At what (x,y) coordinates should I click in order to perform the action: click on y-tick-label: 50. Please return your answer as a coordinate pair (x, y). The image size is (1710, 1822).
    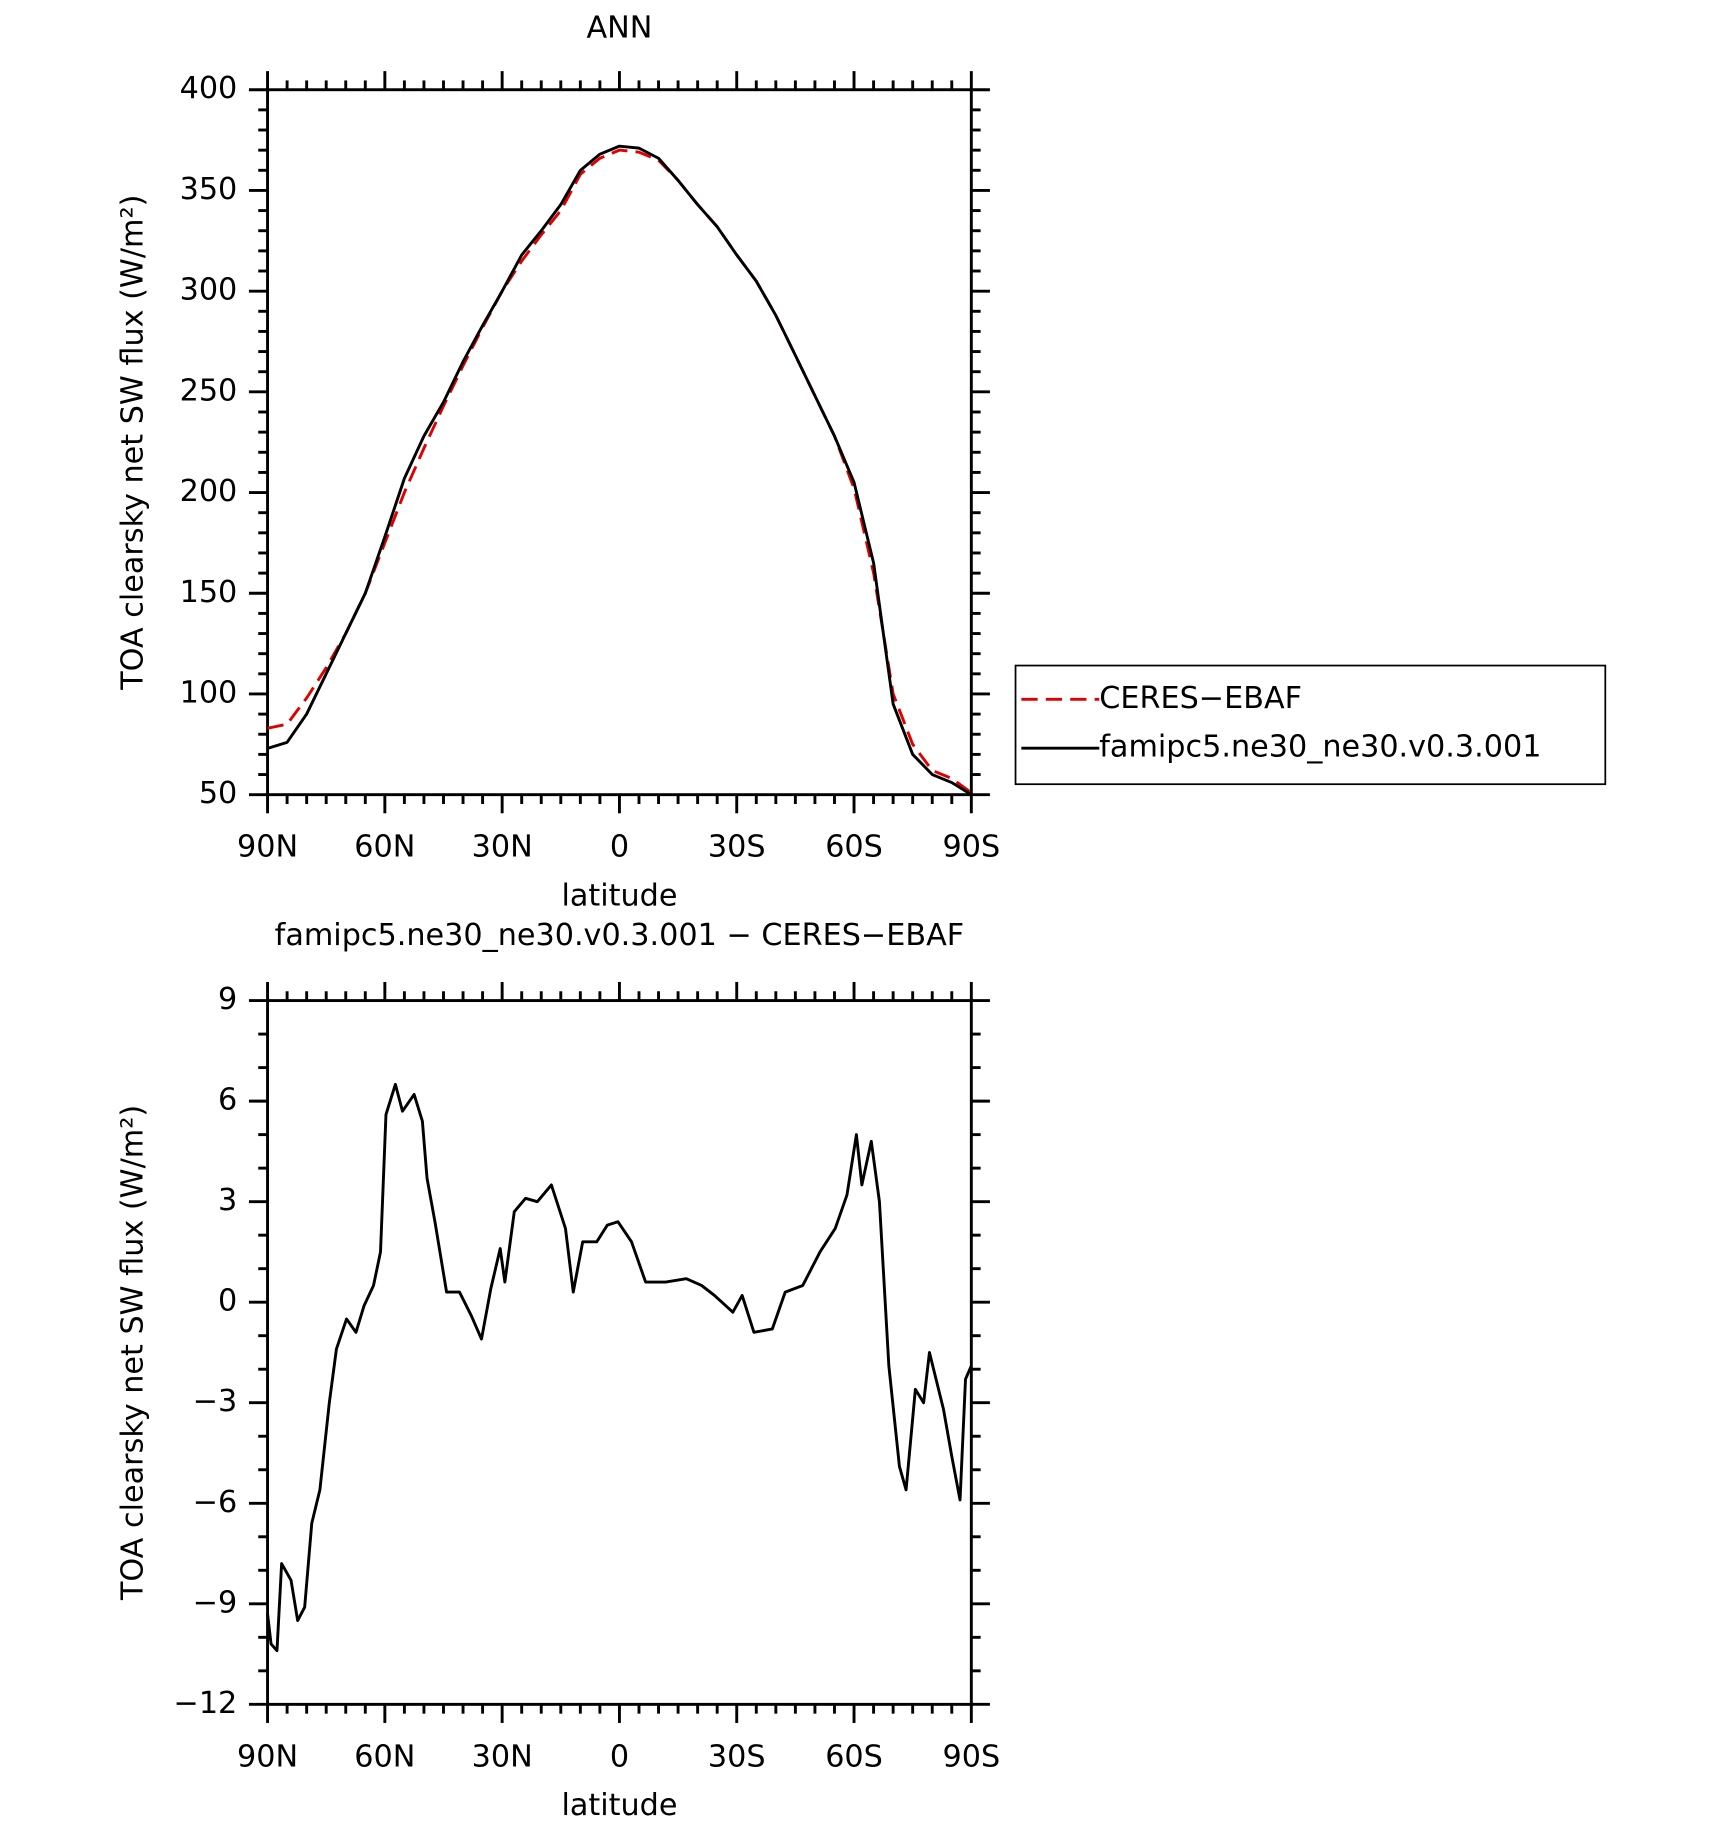
    Looking at the image, I should click on (218, 793).